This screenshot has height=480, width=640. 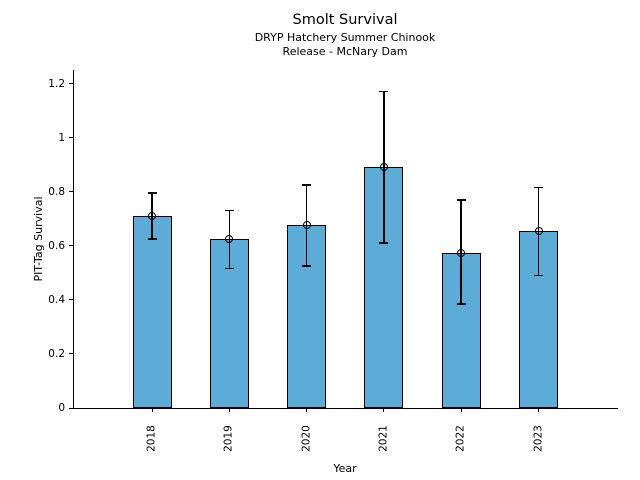 I want to click on chart-subtitle-line1: DRYP Hatchery Summer Chinook, so click(x=345, y=37).